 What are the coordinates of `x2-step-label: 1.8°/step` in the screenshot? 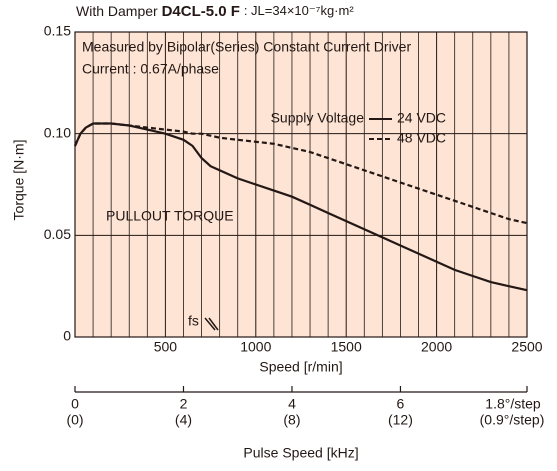 It's located at (513, 404).